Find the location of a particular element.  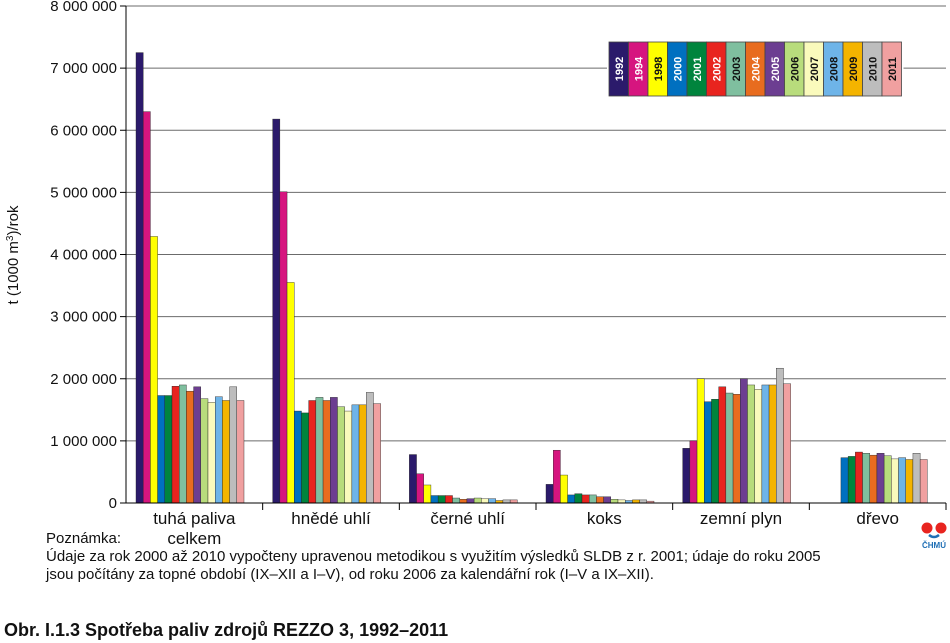

x-tick-label: hnědé uhlí is located at coordinates (331, 518).